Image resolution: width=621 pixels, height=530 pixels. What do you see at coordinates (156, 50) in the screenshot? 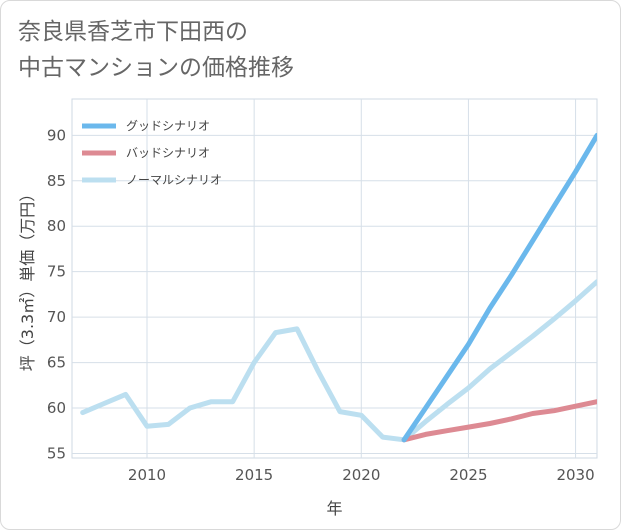
I see `chart-title: 奈良県香芝市下田西の 中古マンションの価格推移` at bounding box center [156, 50].